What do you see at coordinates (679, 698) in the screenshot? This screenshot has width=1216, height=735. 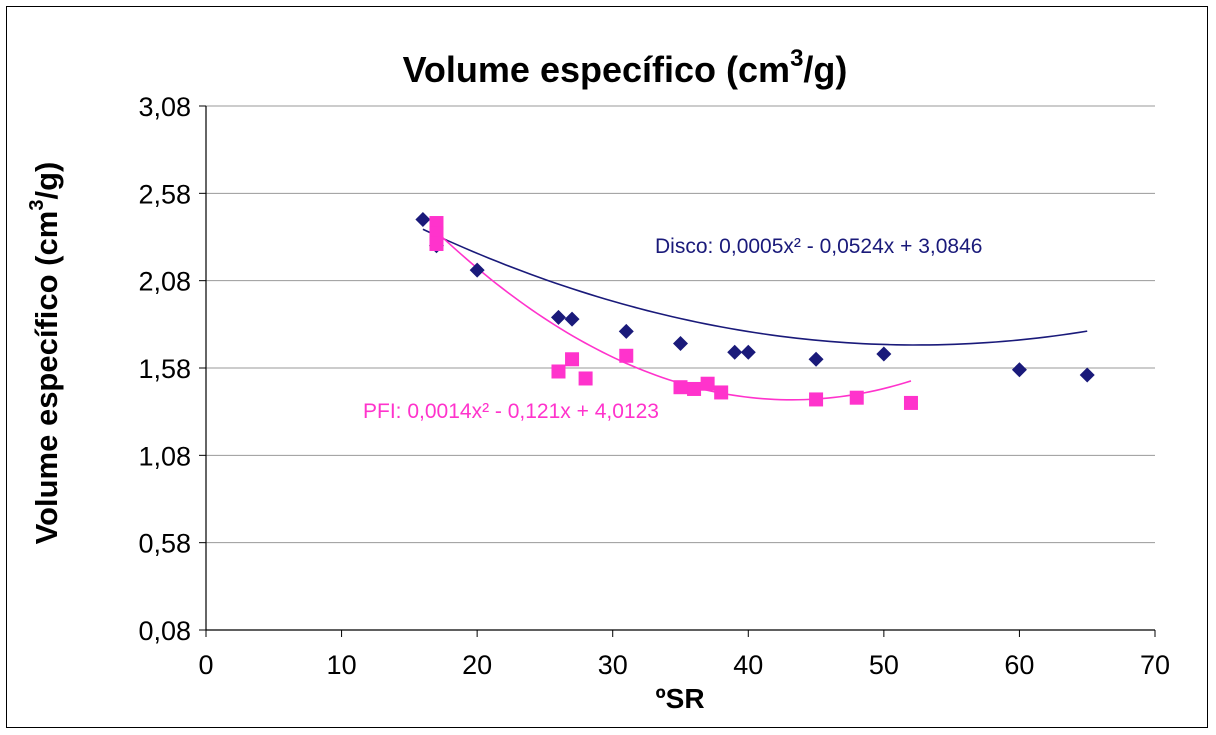 I see `x-axis-label: ºSR` at bounding box center [679, 698].